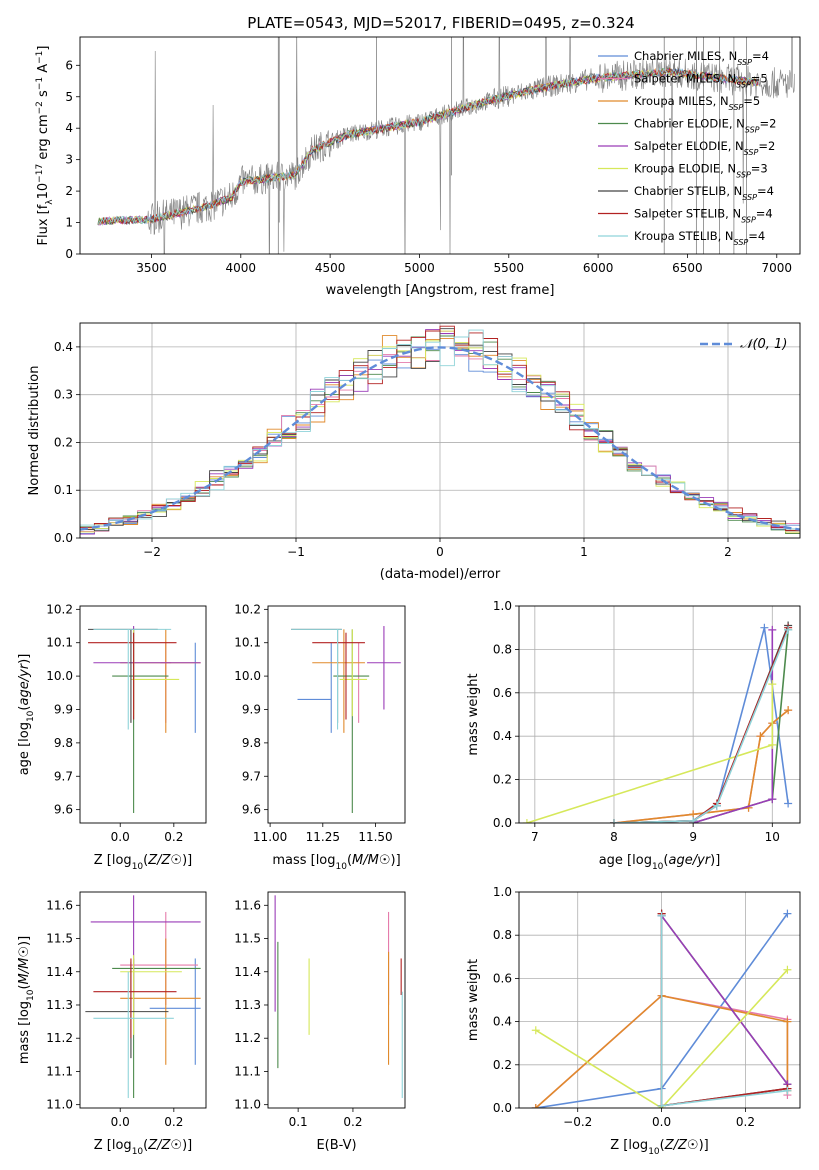 The image size is (819, 1170). Describe the element at coordinates (502, 978) in the screenshot. I see `y-tick-label: 0.6` at that location.